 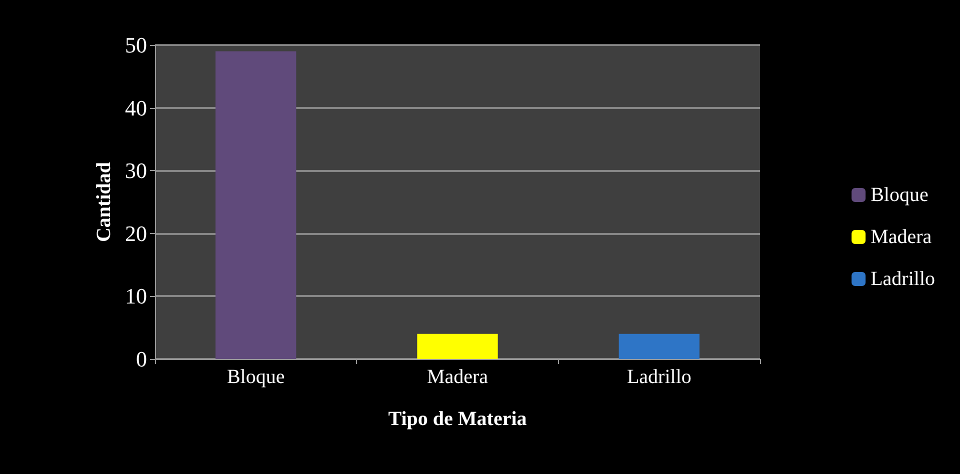 I want to click on y-tick-label: 0, so click(x=141, y=359).